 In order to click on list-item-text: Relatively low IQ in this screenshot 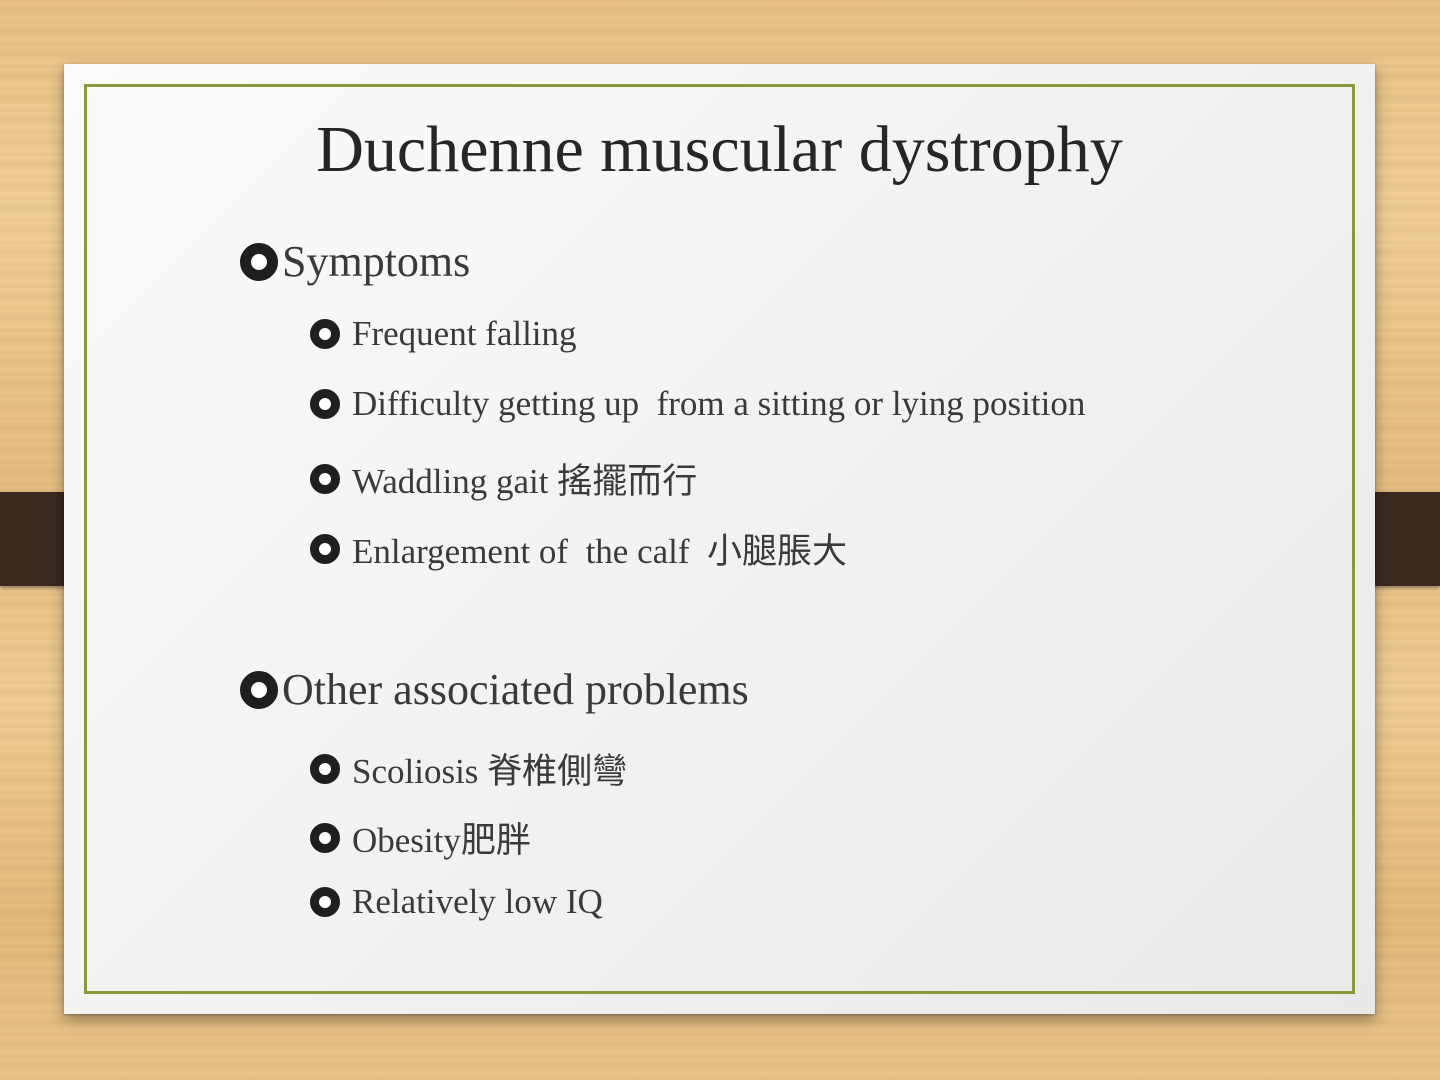, I will do `click(477, 901)`.